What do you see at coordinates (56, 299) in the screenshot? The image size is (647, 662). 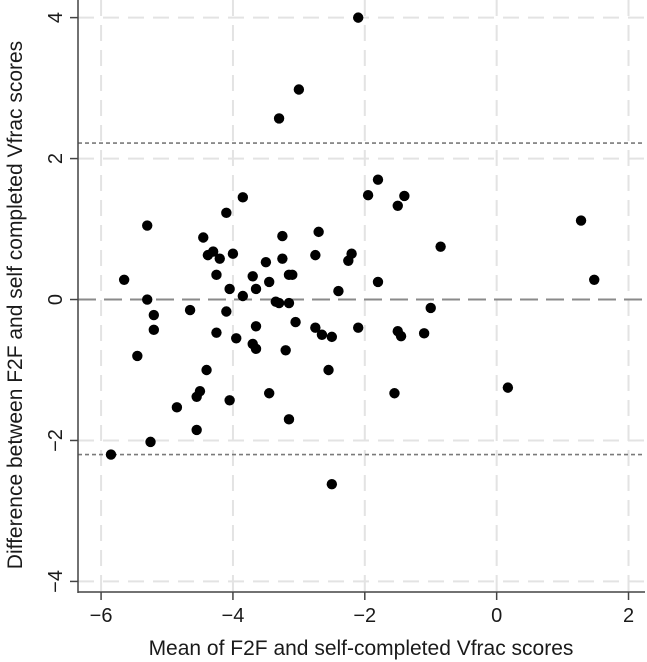 I see `y-tick-label: 0` at bounding box center [56, 299].